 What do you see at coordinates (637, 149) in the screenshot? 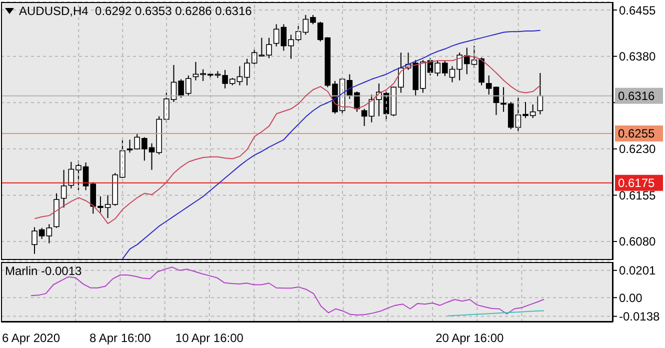
I see `y-tick-label: 0.6230` at bounding box center [637, 149].